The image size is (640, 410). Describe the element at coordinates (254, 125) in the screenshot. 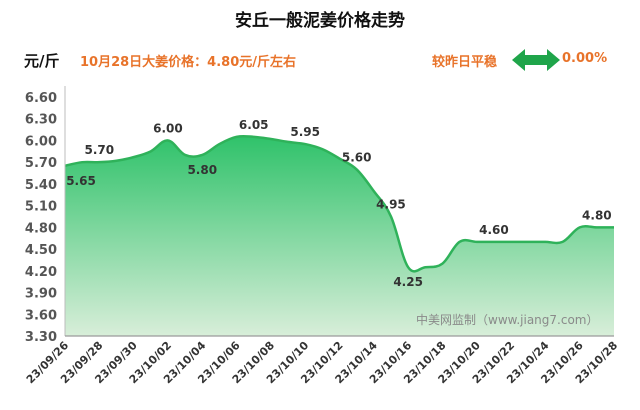

I see `data-label: 6.05` at that location.